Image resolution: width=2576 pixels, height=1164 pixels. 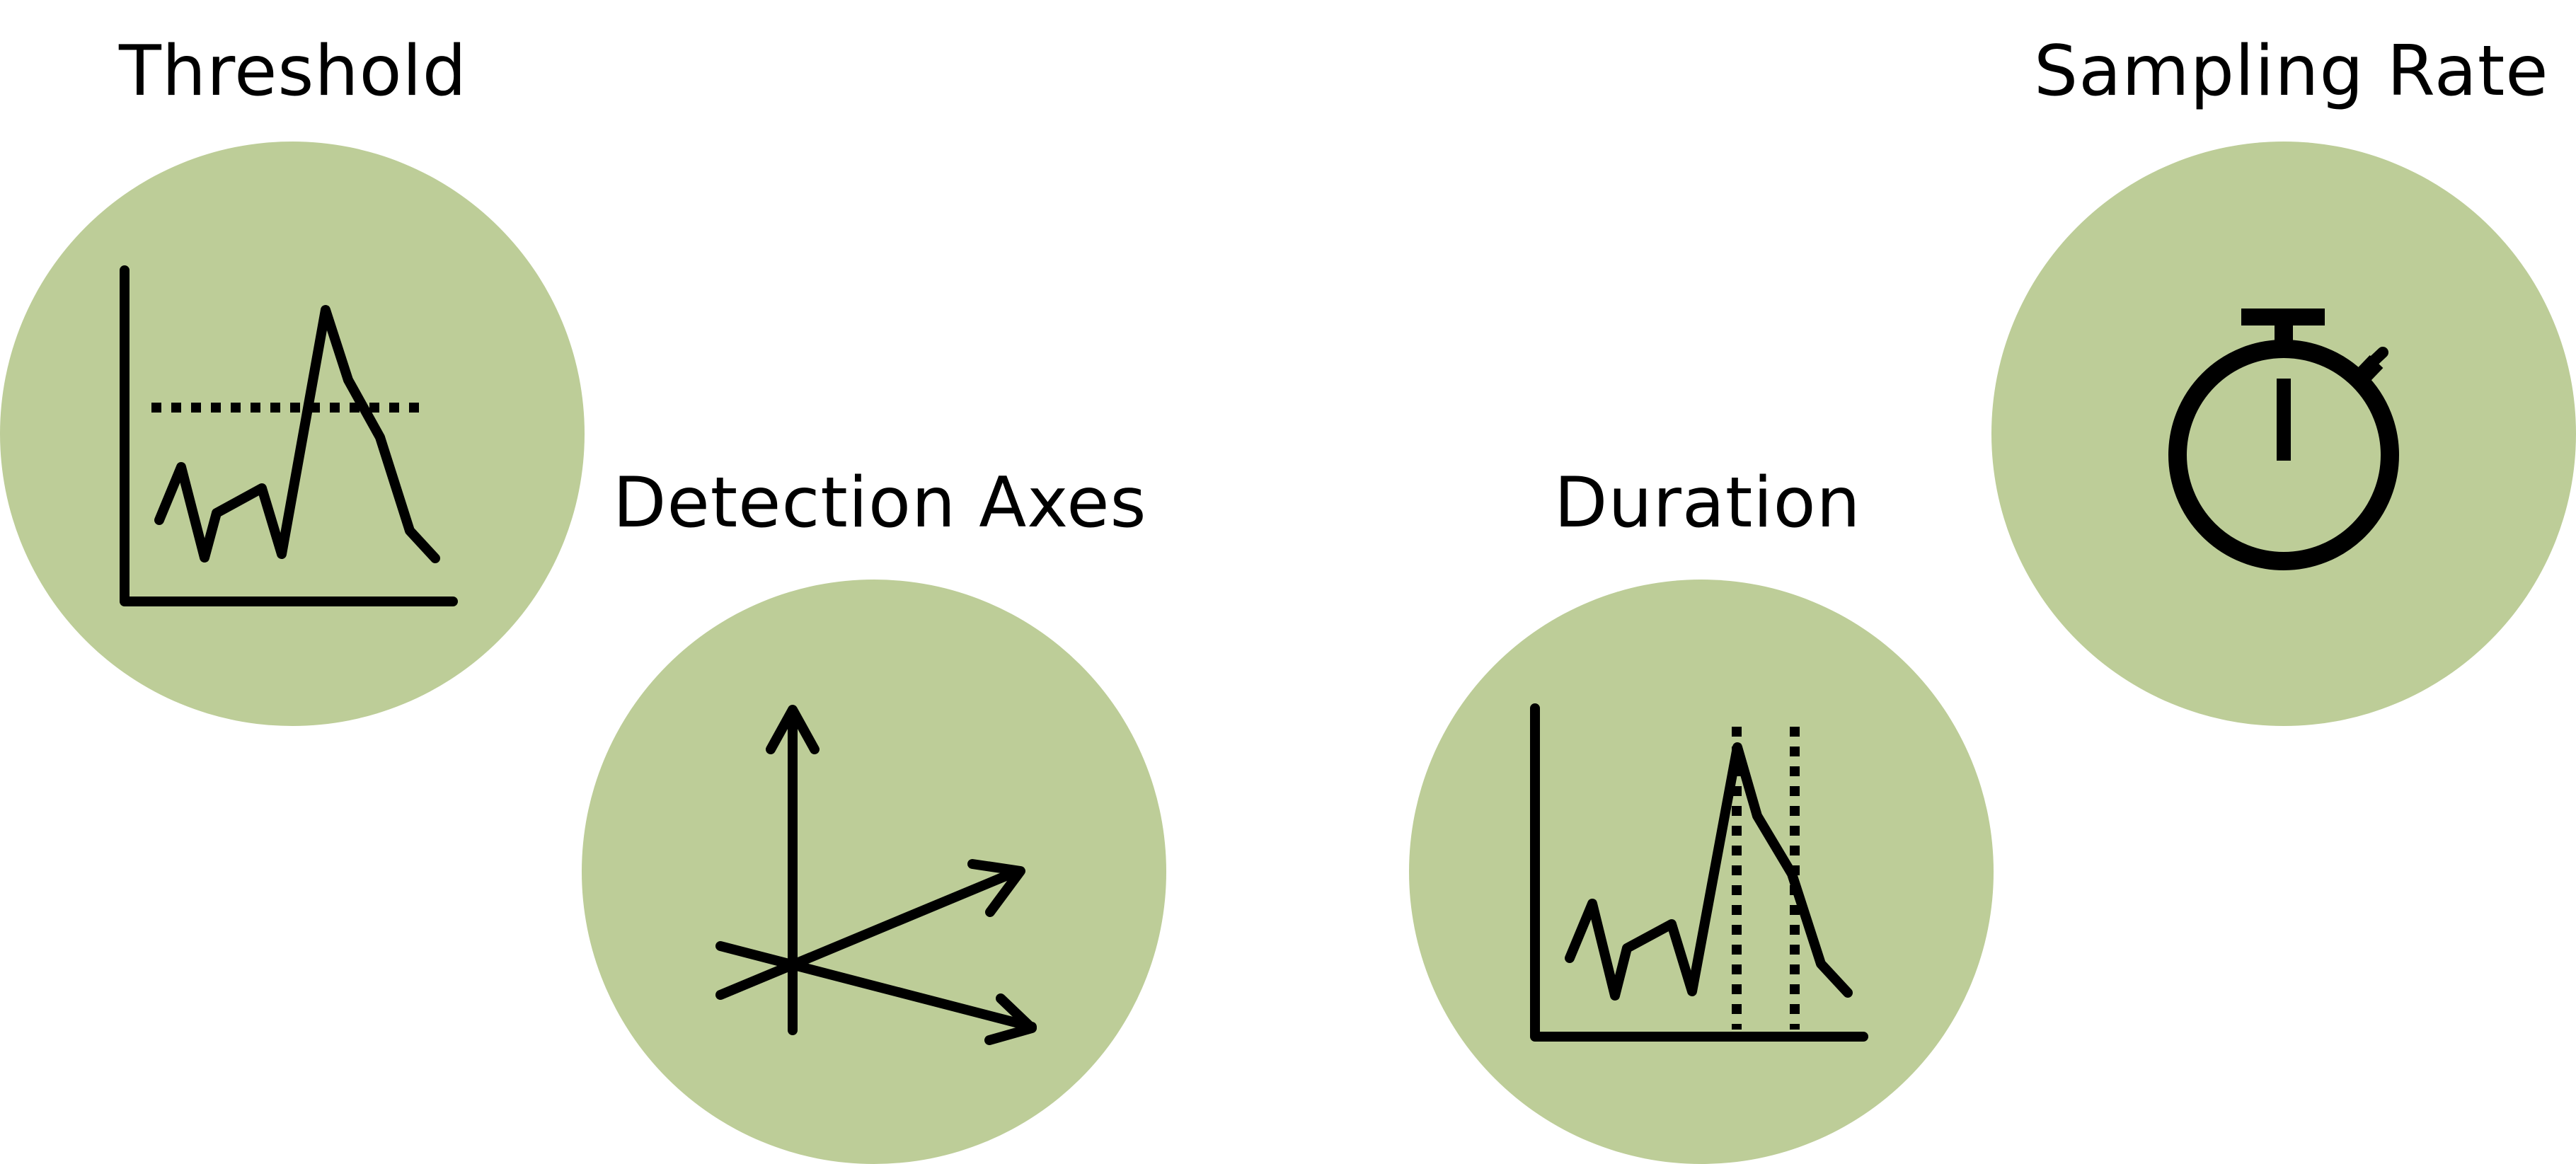 I want to click on duration-label: Duration, so click(x=1708, y=503).